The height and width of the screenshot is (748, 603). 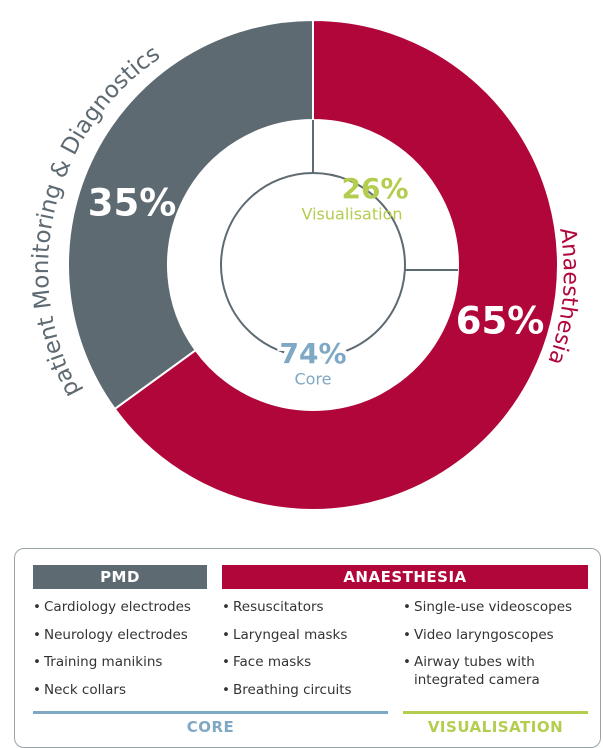 What do you see at coordinates (123, 663) in the screenshot?
I see `list-item: Training manikins` at bounding box center [123, 663].